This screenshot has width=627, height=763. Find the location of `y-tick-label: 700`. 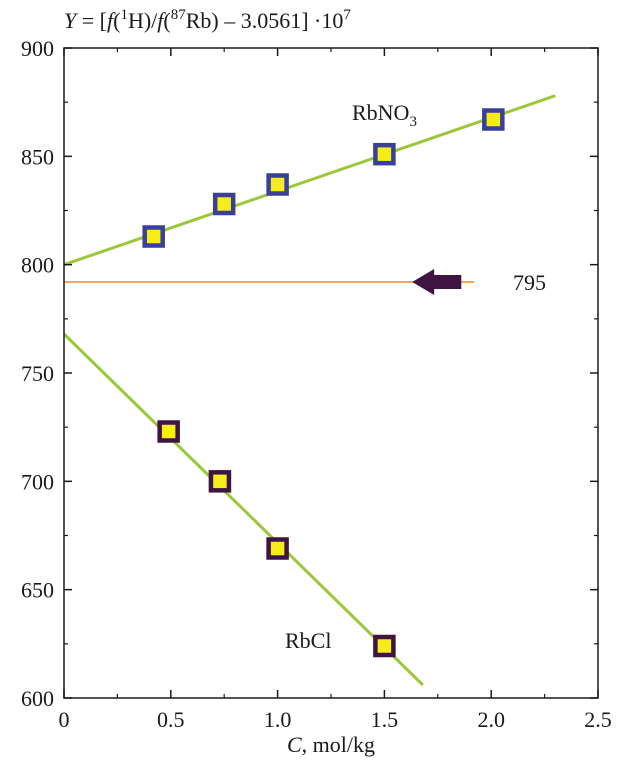

y-tick-label: 700 is located at coordinates (37, 481).